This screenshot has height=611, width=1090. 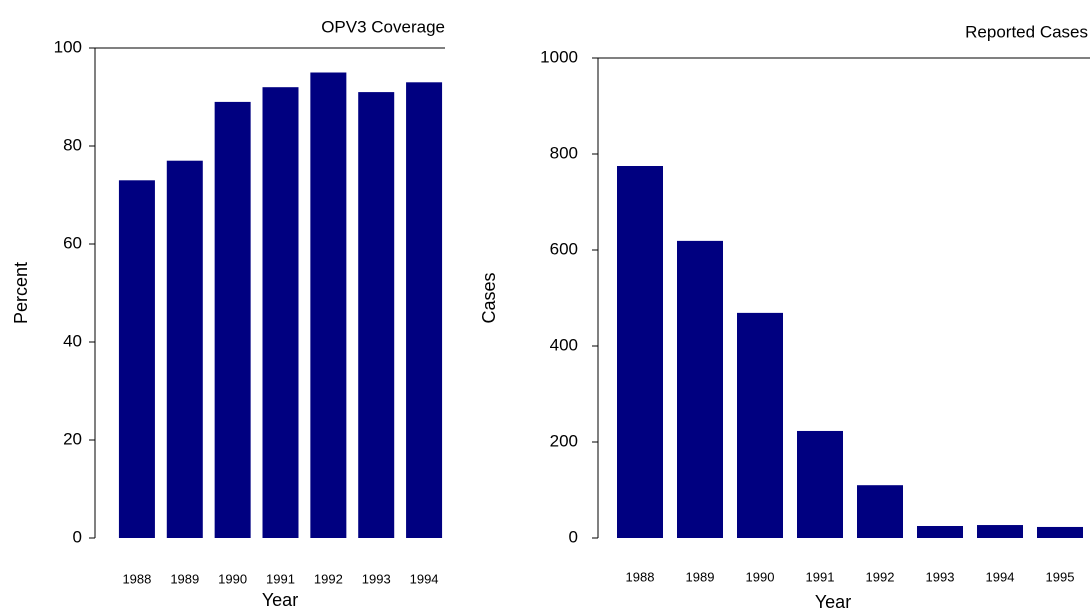 I want to click on y-axis-label: Percent, so click(x=21, y=293).